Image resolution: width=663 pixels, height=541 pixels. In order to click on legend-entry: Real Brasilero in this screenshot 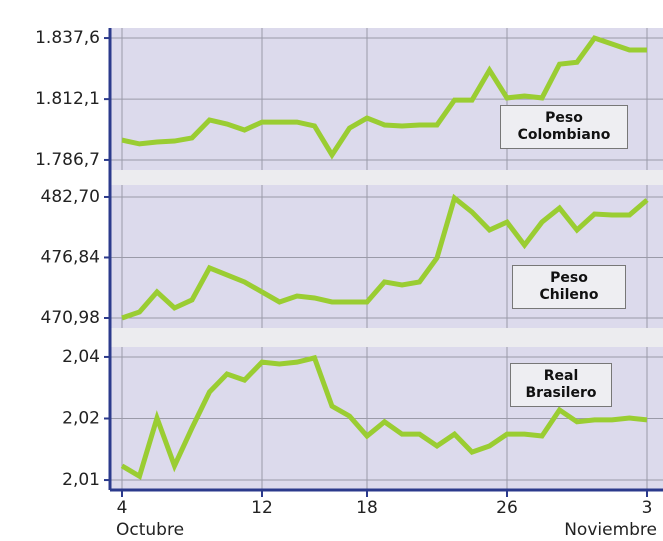, I will do `click(561, 385)`.